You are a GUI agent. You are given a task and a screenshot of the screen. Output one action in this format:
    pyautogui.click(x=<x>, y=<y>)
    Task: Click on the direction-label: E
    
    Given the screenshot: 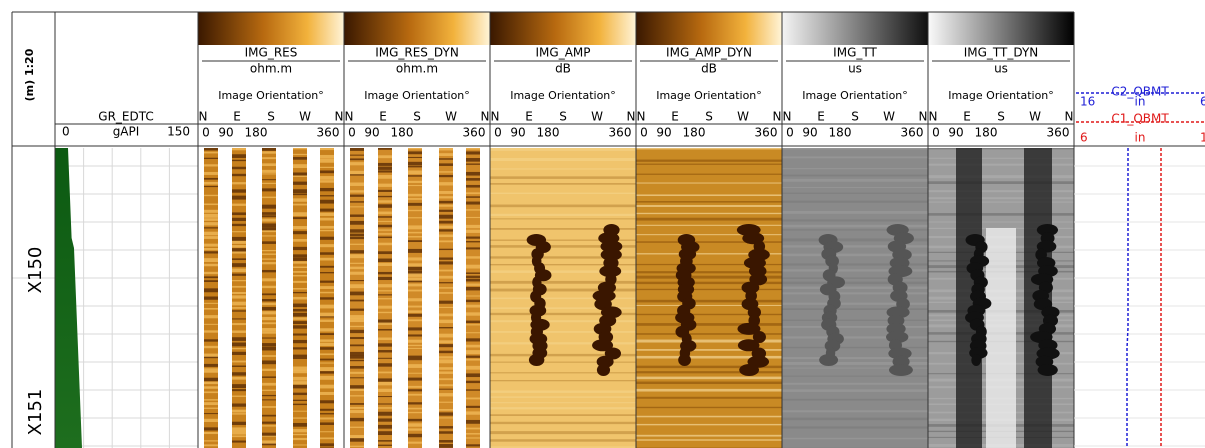 What is the action you would take?
    pyautogui.click(x=529, y=117)
    